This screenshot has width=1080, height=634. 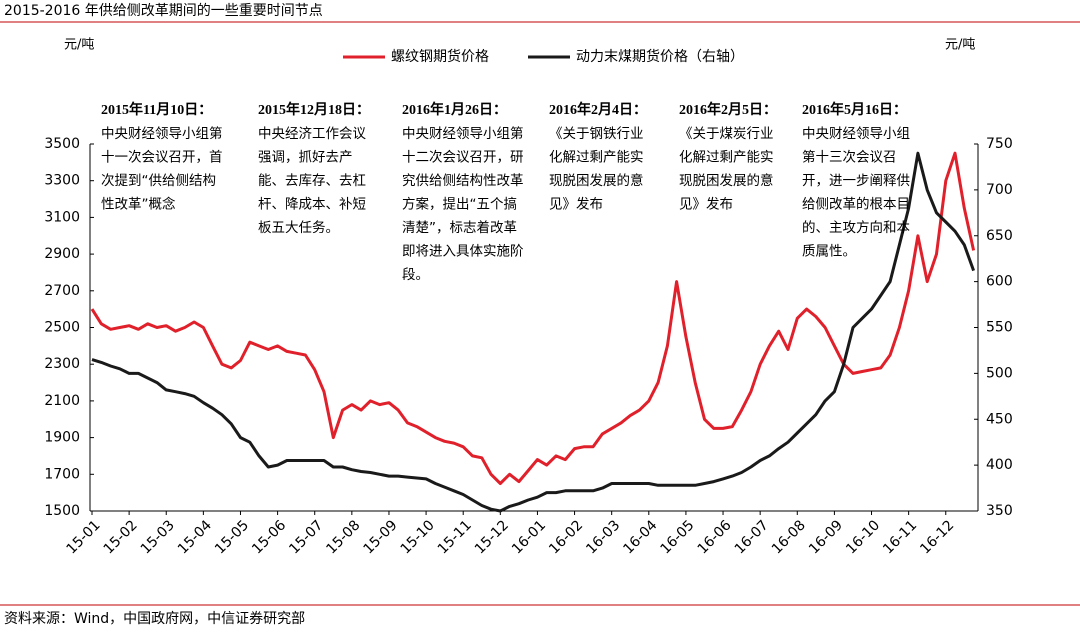 What do you see at coordinates (856, 228) in the screenshot?
I see `annotation-text: 的、主攻方向和本` at bounding box center [856, 228].